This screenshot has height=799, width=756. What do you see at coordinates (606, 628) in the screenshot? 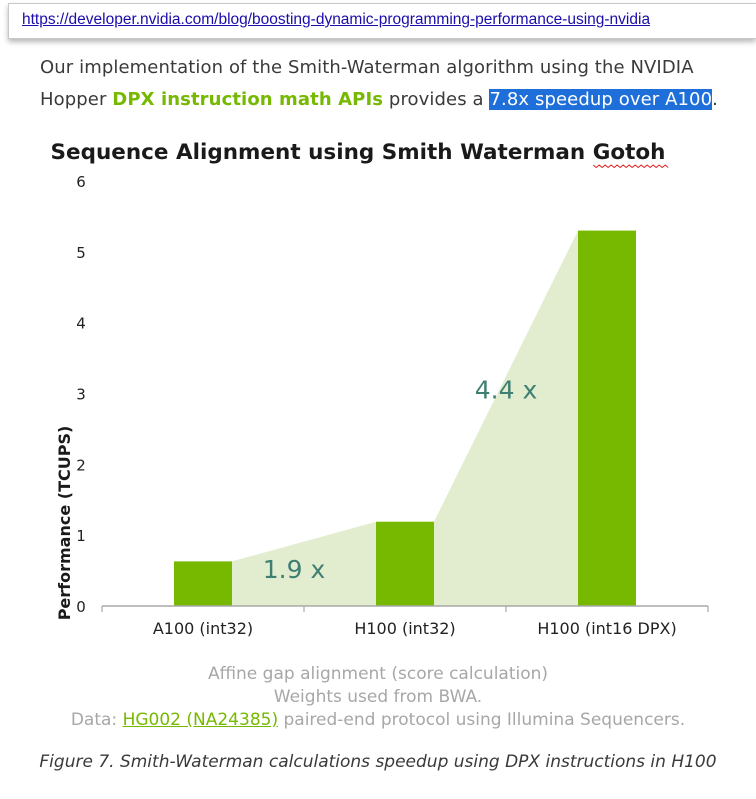
I see `x-tick-label-3: H100 (int16 DPX)` at bounding box center [606, 628].